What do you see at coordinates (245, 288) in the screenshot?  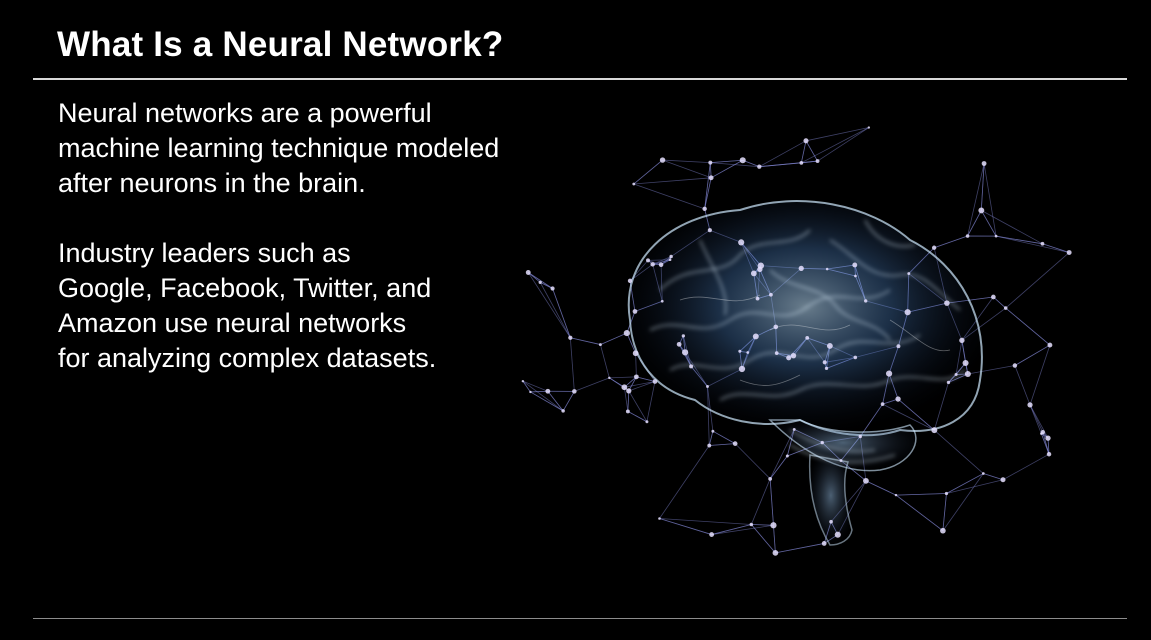 I see `paragraph-line: Google, Facebook, Twitter, and` at bounding box center [245, 288].